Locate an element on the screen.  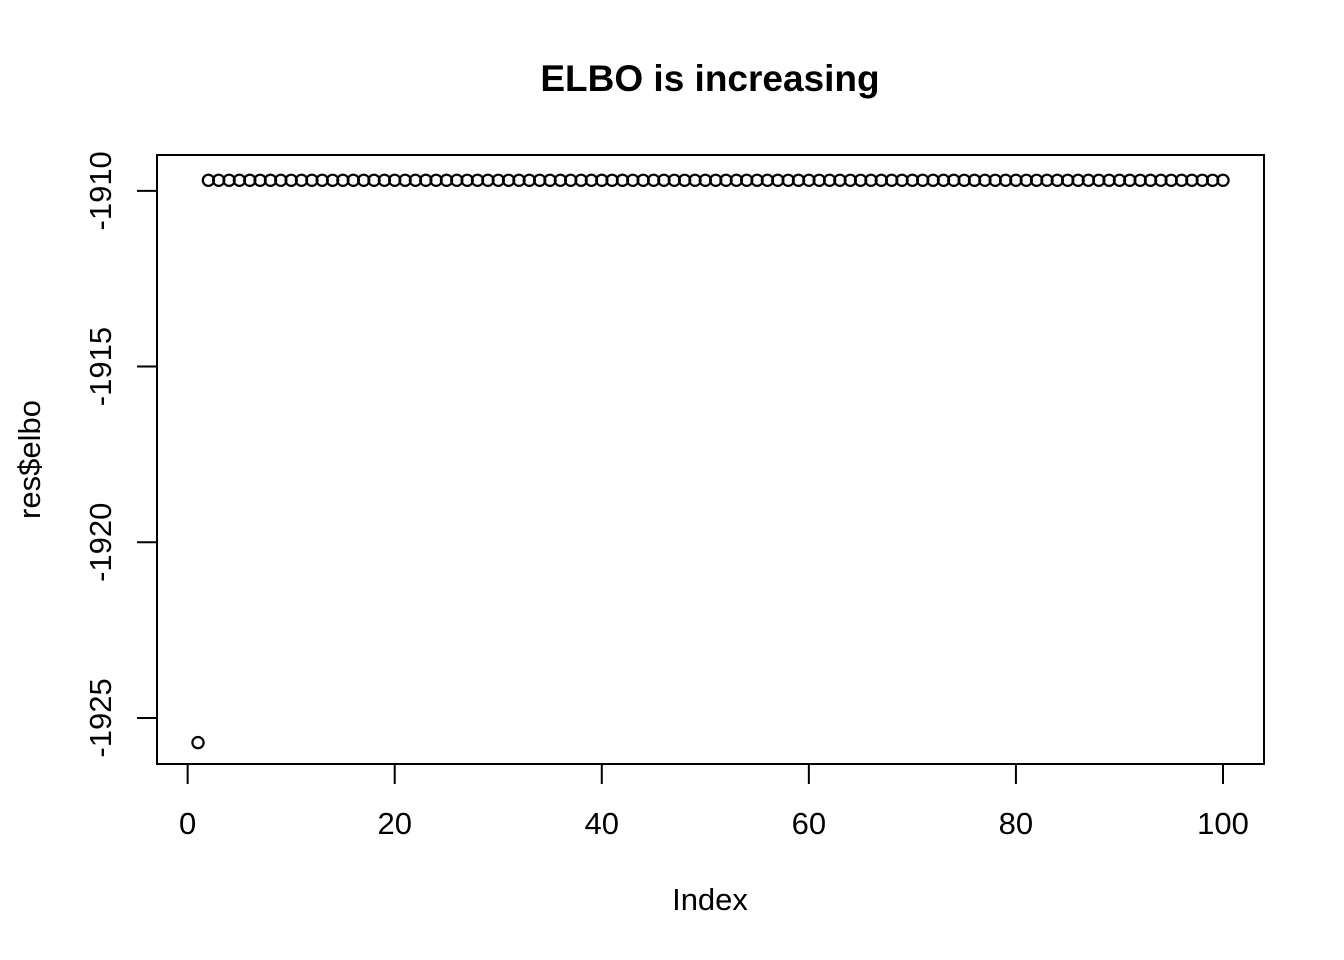
x-axis: 0 20 40 60 80 100 is located at coordinates (714, 802).